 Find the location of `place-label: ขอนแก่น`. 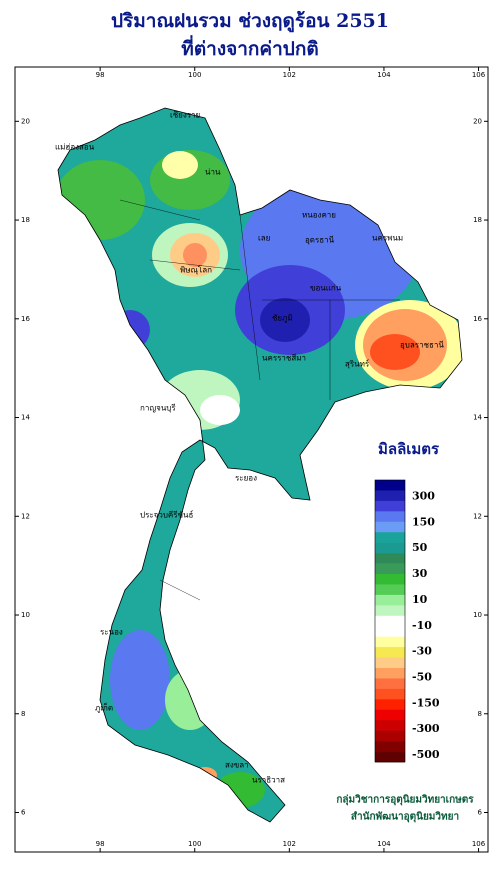

place-label: ขอนแก่น is located at coordinates (326, 288).